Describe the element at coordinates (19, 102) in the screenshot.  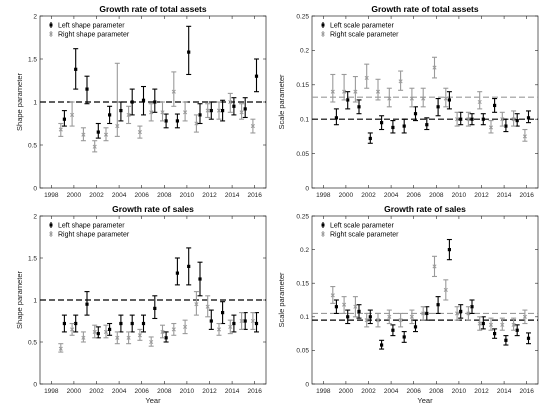
I see `y-axis-label: Shape parameter` at that location.